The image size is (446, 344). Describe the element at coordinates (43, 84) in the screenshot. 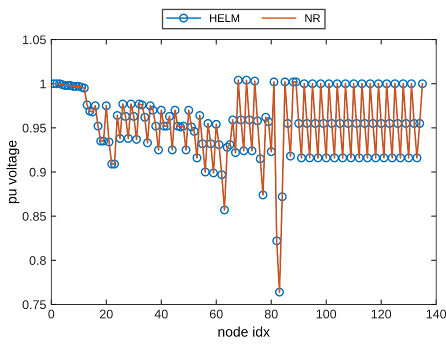

I see `y-tick-label: 1` at that location.